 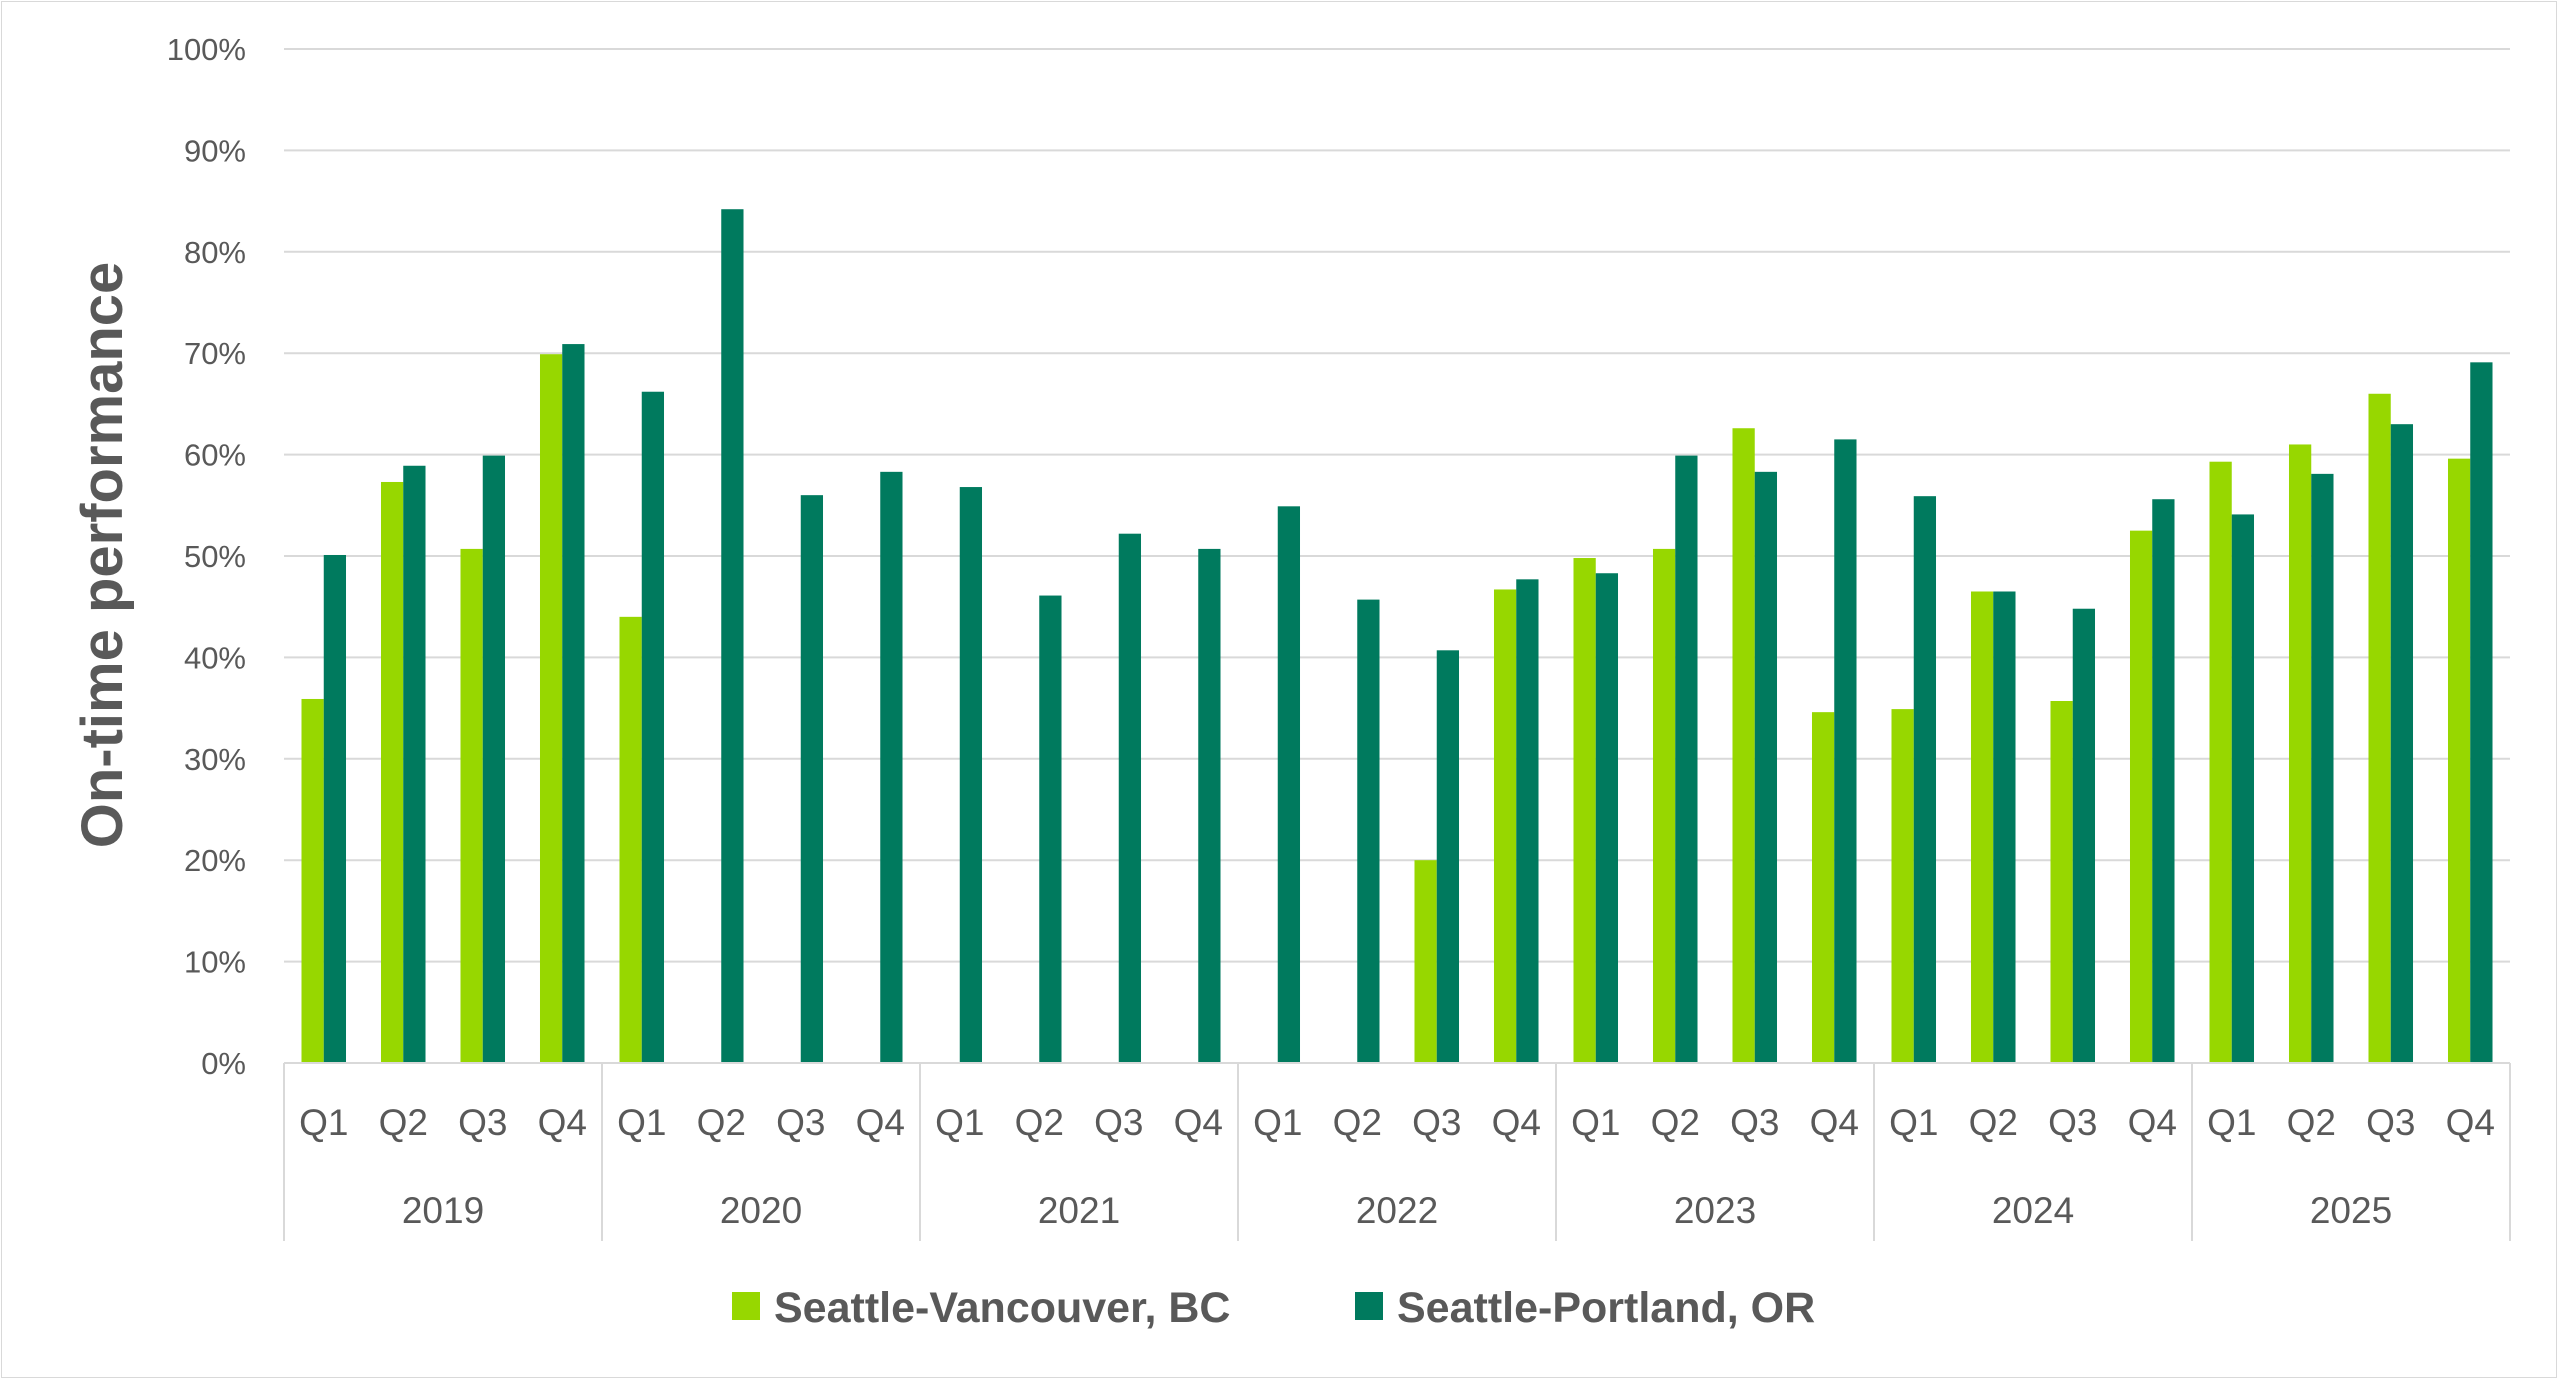 What do you see at coordinates (1397, 1210) in the screenshot?
I see `year-label: 2022` at bounding box center [1397, 1210].